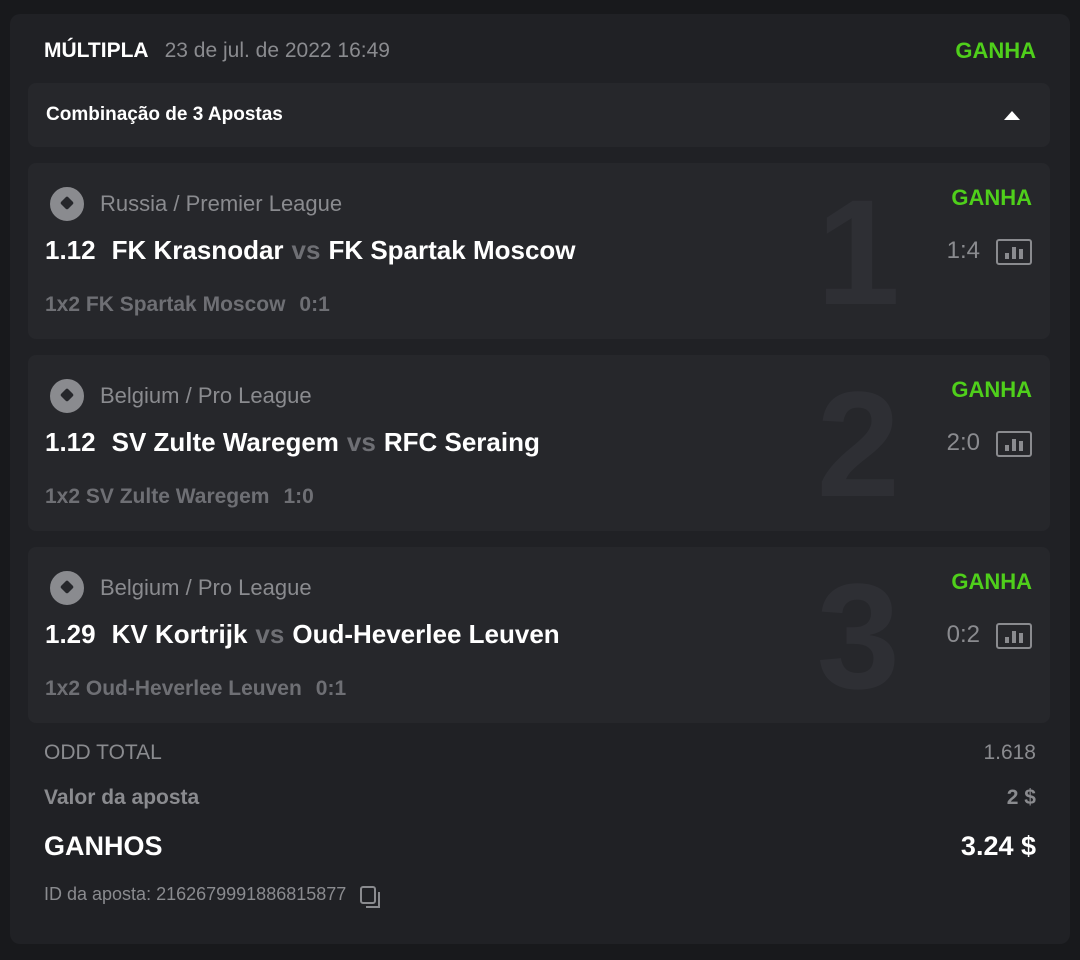 This screenshot has width=1080, height=960. I want to click on odd-total-label: ODD TOTAL, so click(103, 752).